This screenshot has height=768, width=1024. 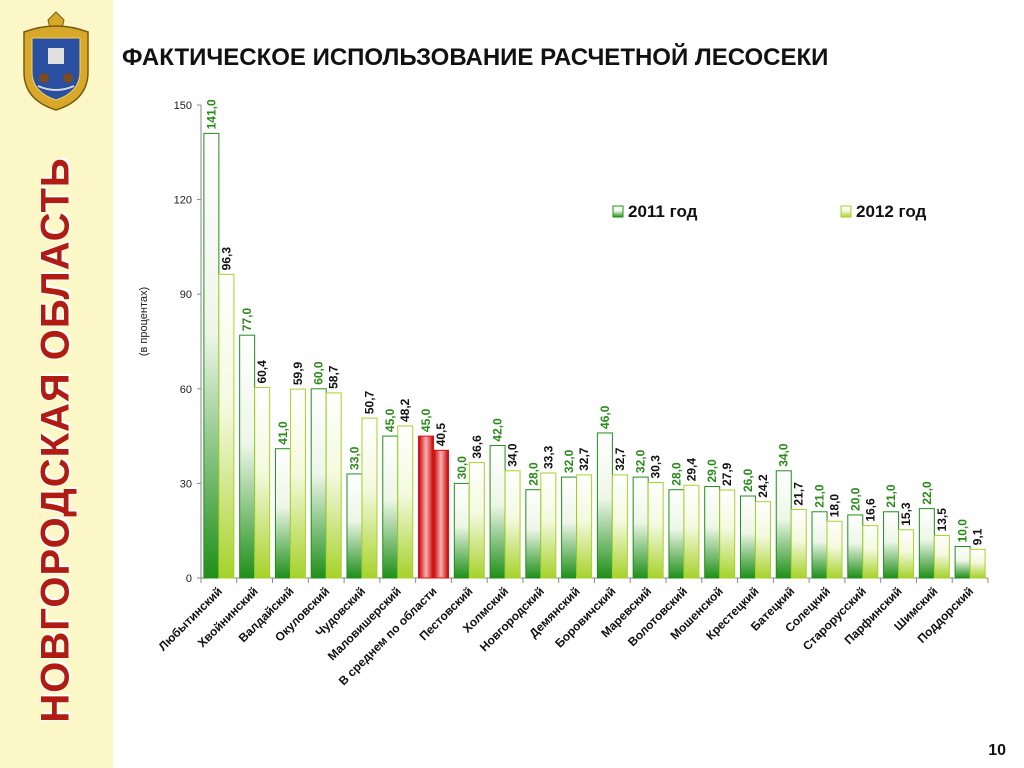 What do you see at coordinates (942, 520) in the screenshot?
I see `value-label-2012-21: 13,5` at bounding box center [942, 520].